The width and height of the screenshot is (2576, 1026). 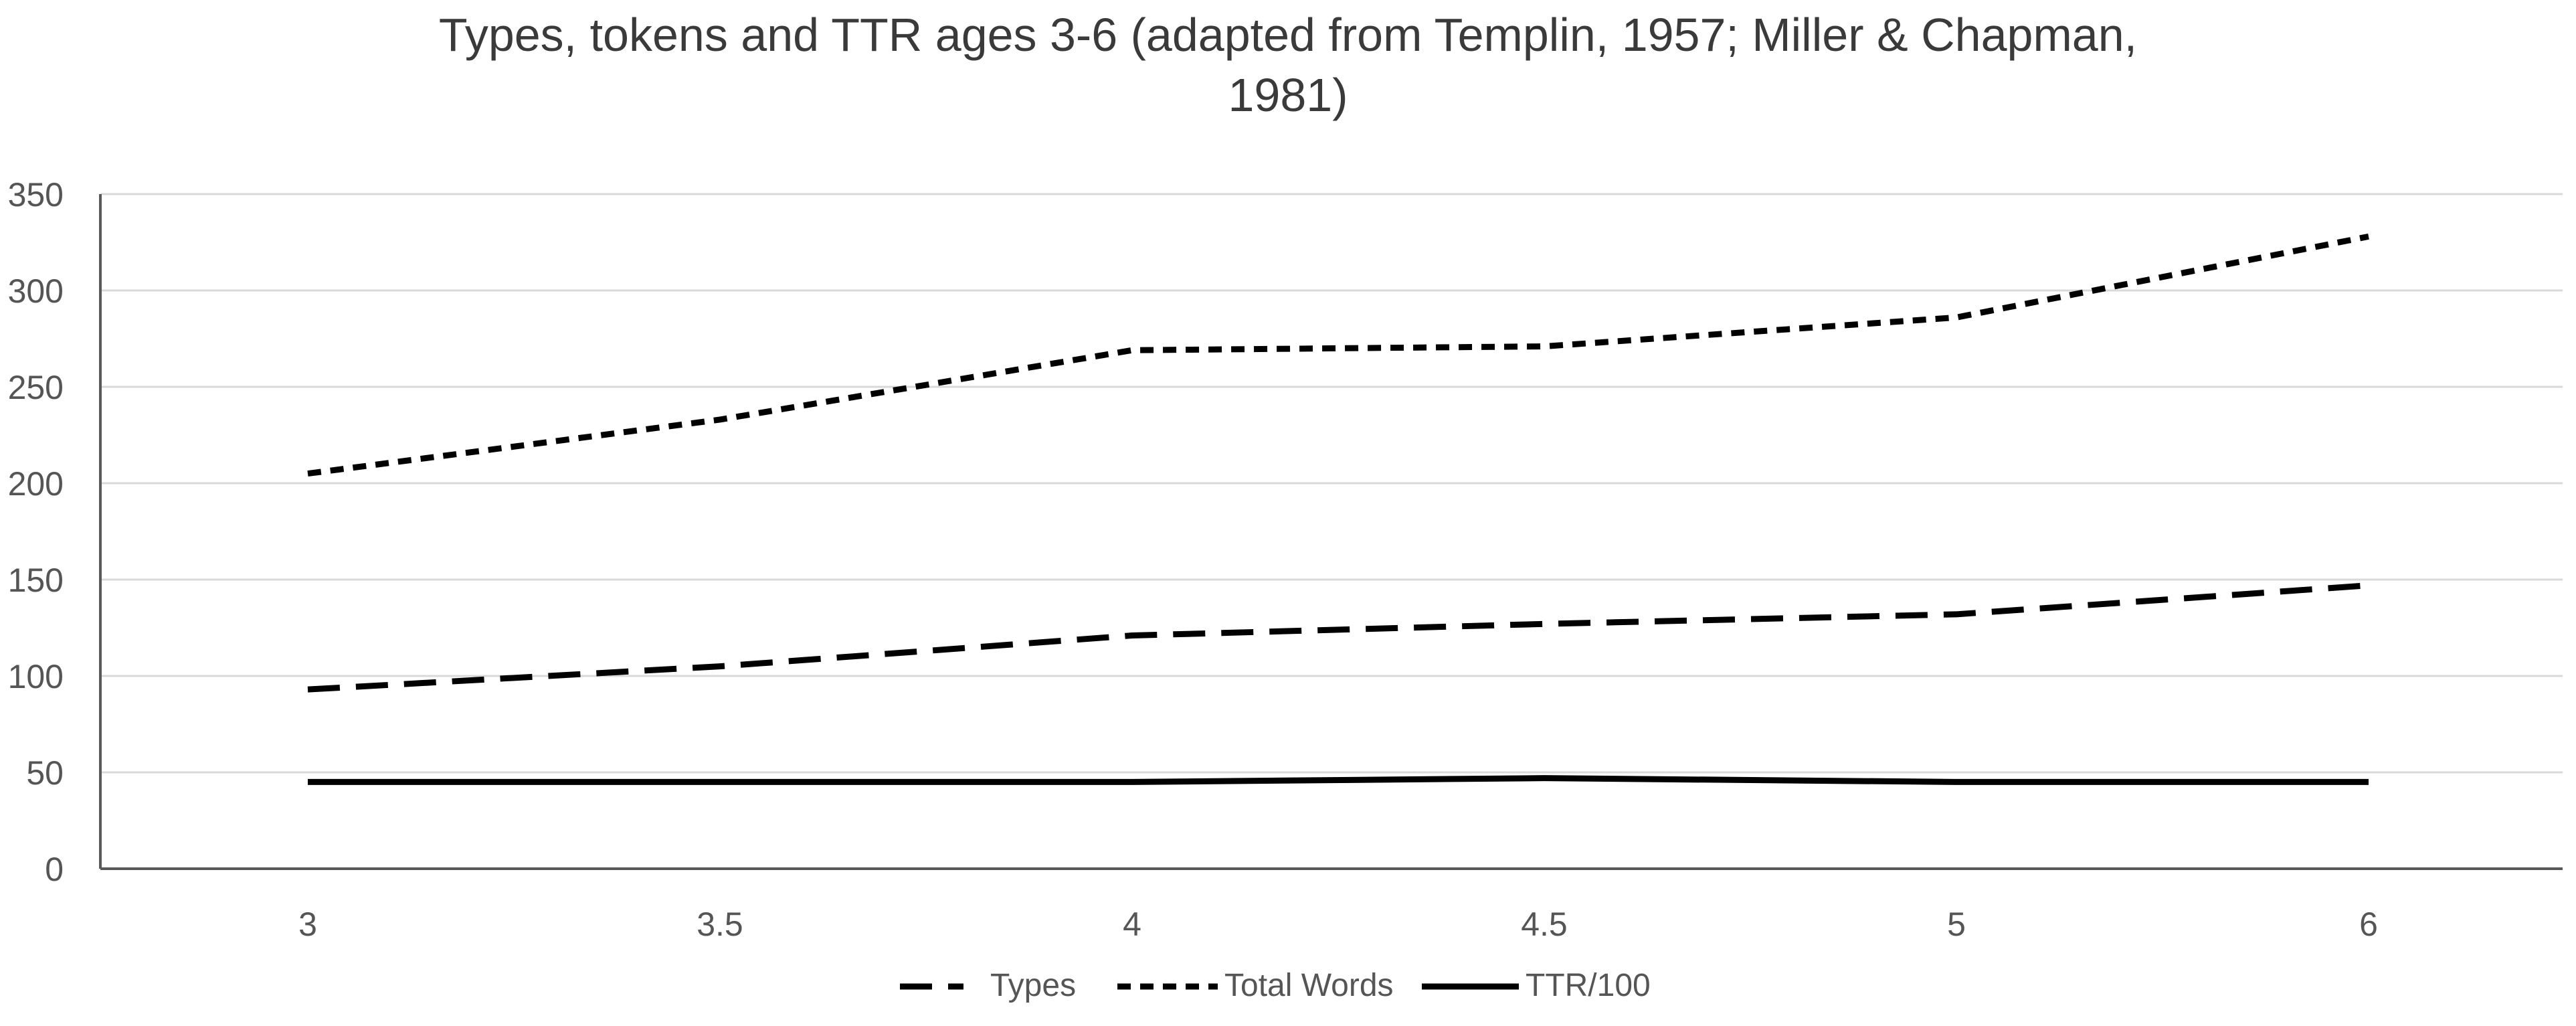 I want to click on y-tick-labels: 0 50 100 150 200 250 300 350, so click(x=36, y=532).